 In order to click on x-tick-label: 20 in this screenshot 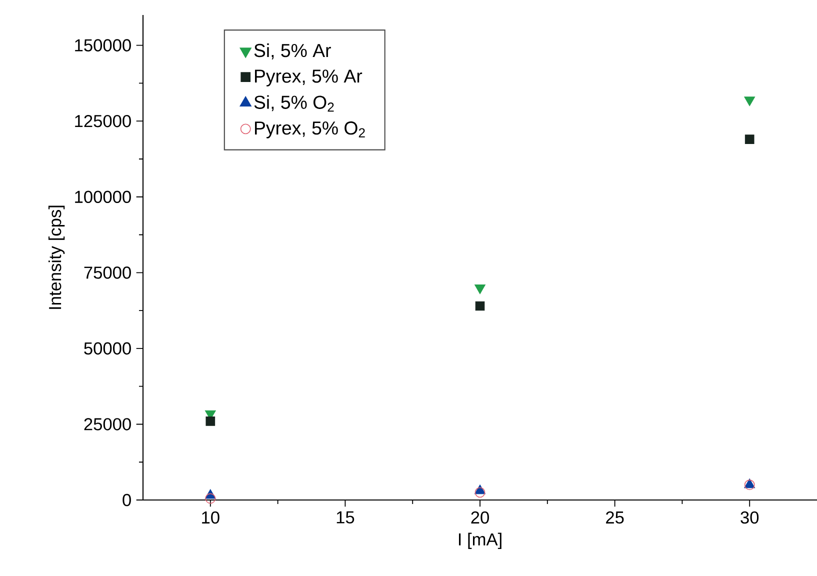, I will do `click(480, 517)`.